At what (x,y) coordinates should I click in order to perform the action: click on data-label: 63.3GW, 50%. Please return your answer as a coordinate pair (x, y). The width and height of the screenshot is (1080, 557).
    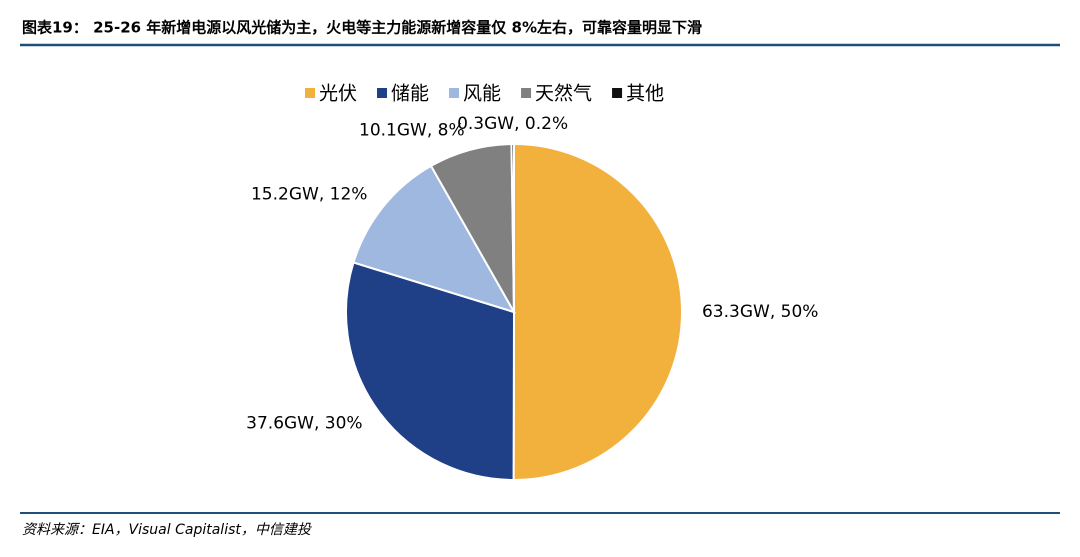
    Looking at the image, I should click on (760, 312).